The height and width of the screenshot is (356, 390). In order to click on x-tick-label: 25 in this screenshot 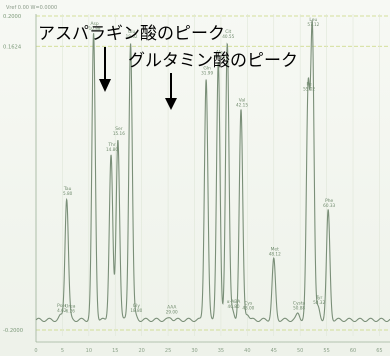, I will do `click(168, 351)`.